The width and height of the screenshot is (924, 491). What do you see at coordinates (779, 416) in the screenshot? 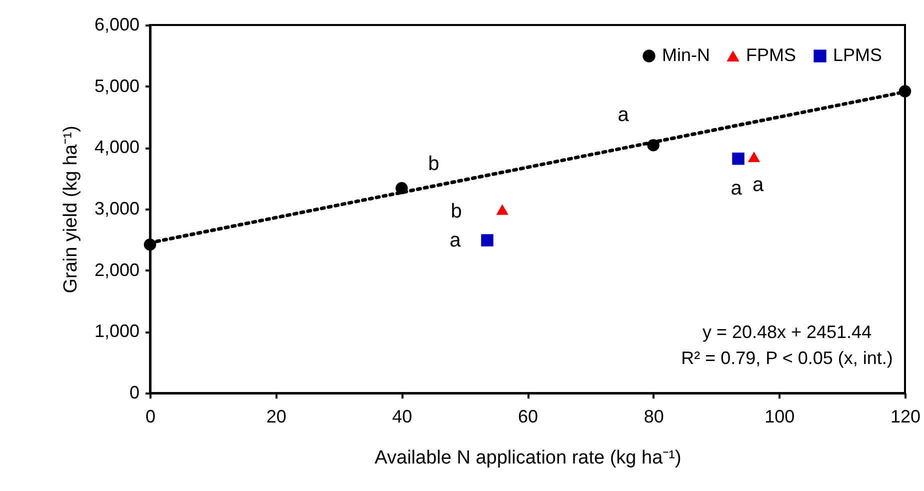
I see `x-tick-label: 100` at bounding box center [779, 416].